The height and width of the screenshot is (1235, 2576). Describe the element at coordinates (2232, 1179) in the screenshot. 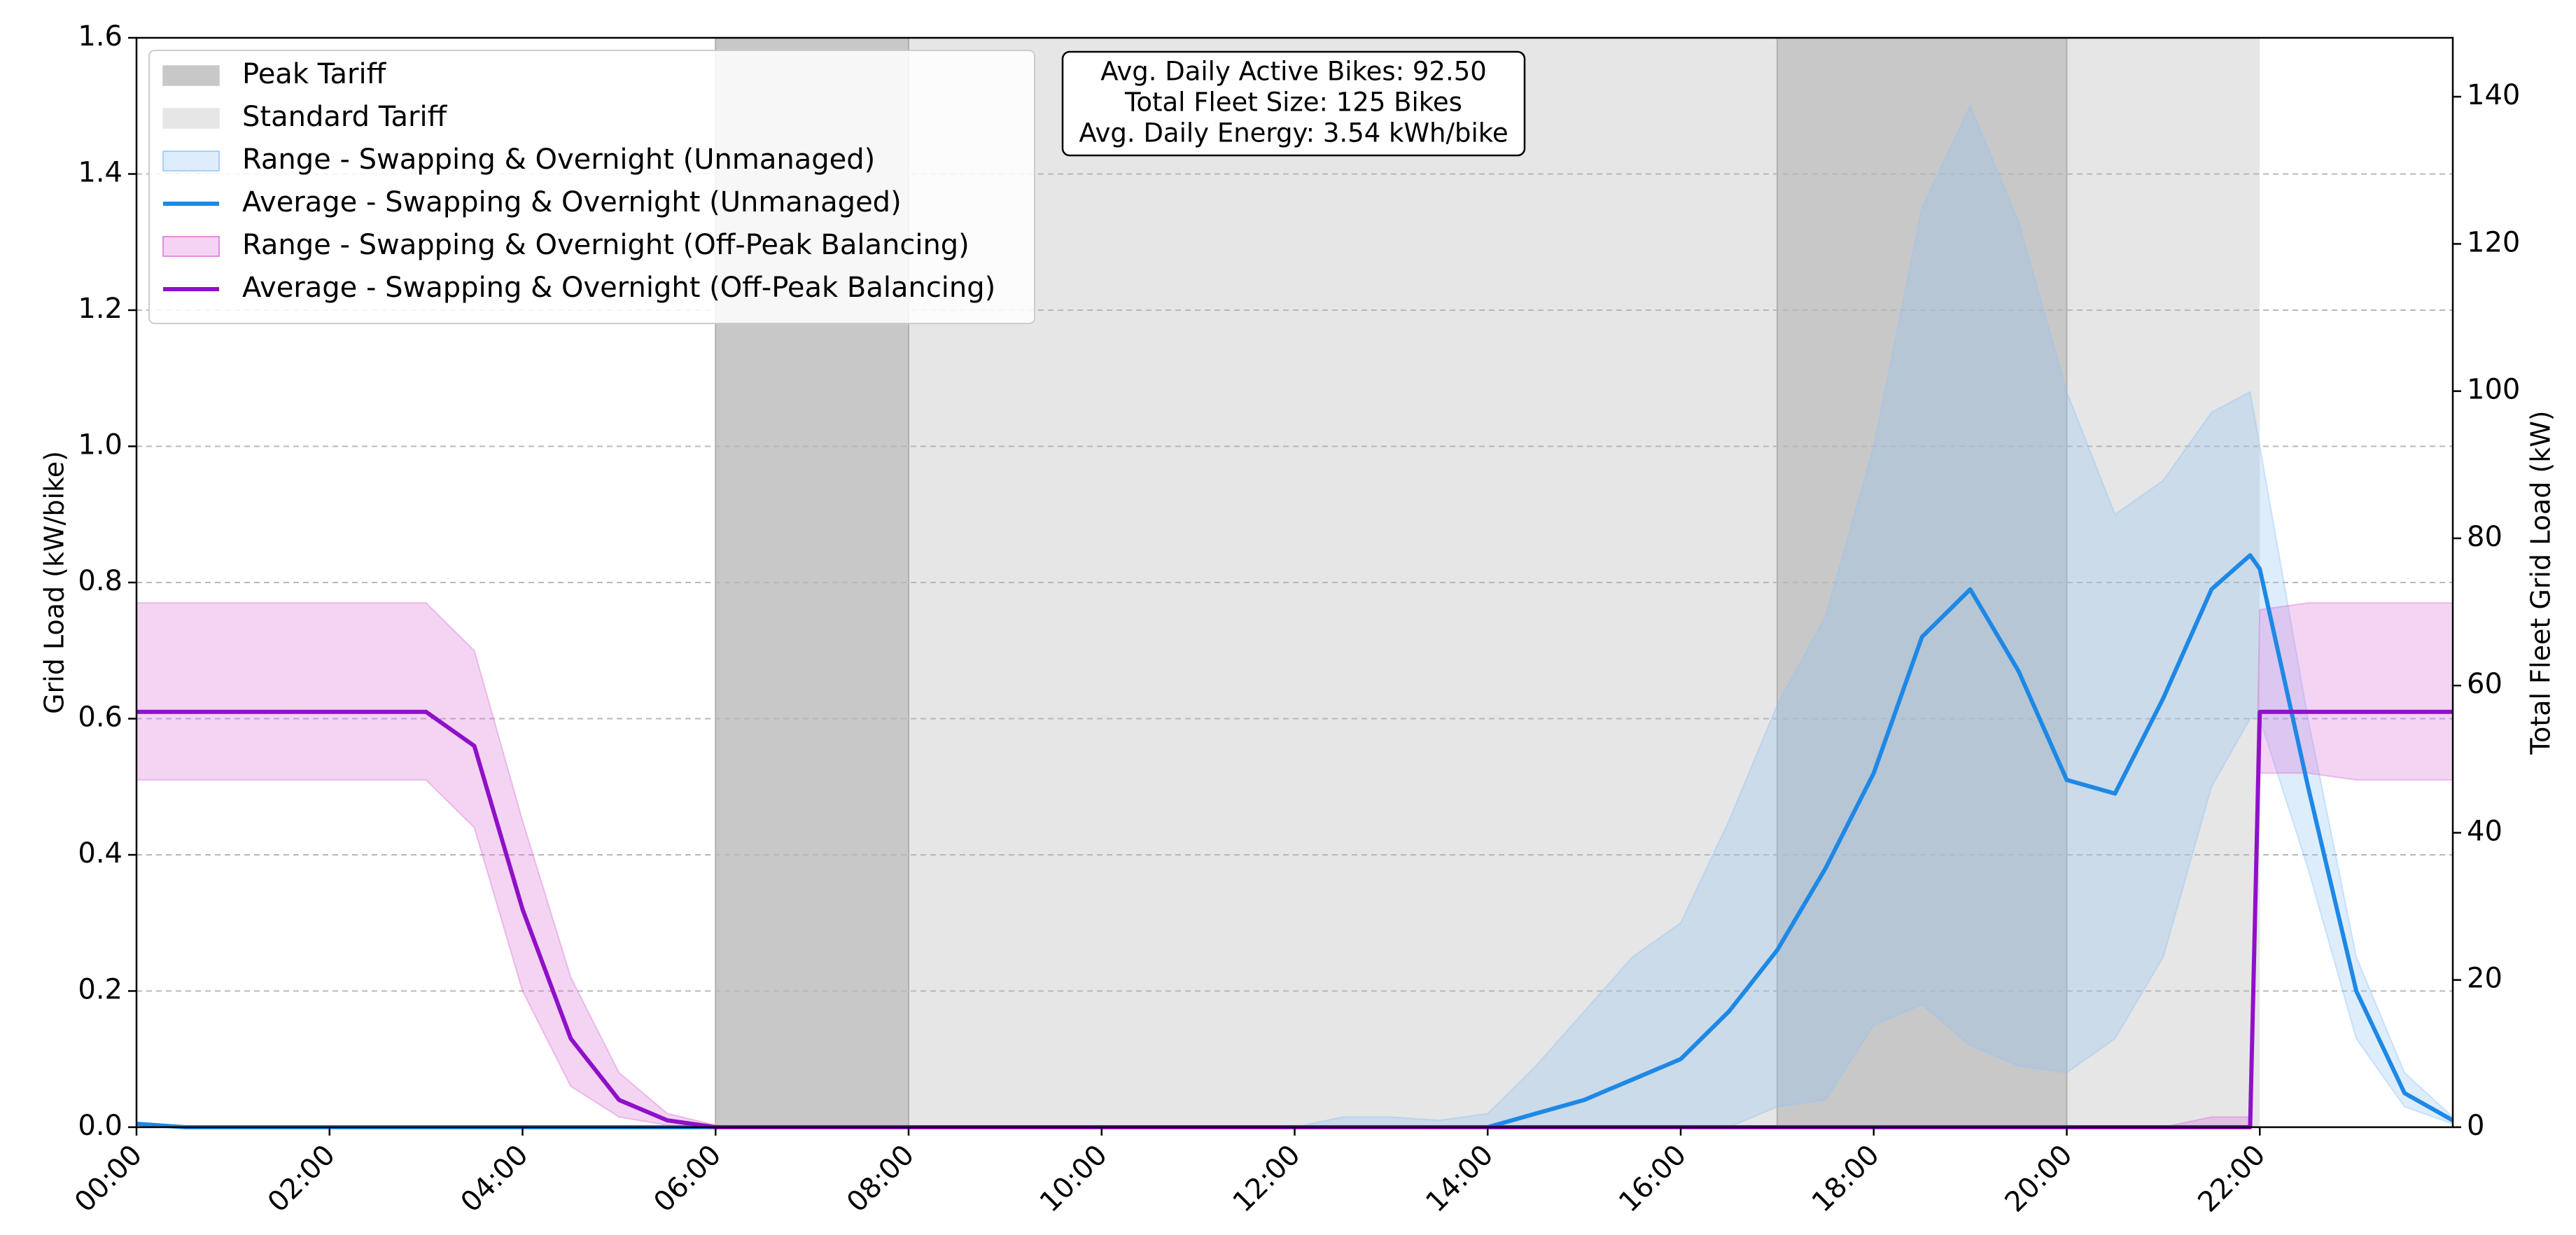

I see `x-tick-label: 22:00` at that location.